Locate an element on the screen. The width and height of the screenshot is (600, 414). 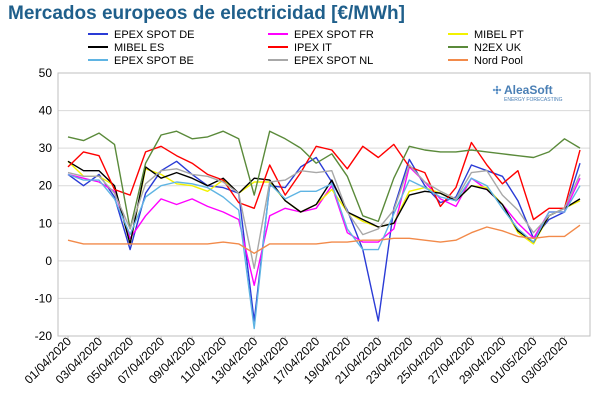
legend-entry: EPEX SPOT FR is located at coordinates (334, 35).